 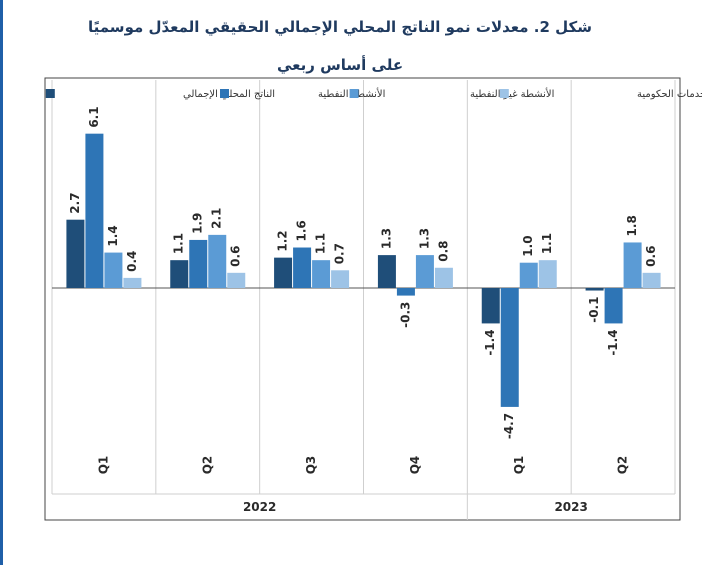 I want to click on data-label: 1.6, so click(x=302, y=230).